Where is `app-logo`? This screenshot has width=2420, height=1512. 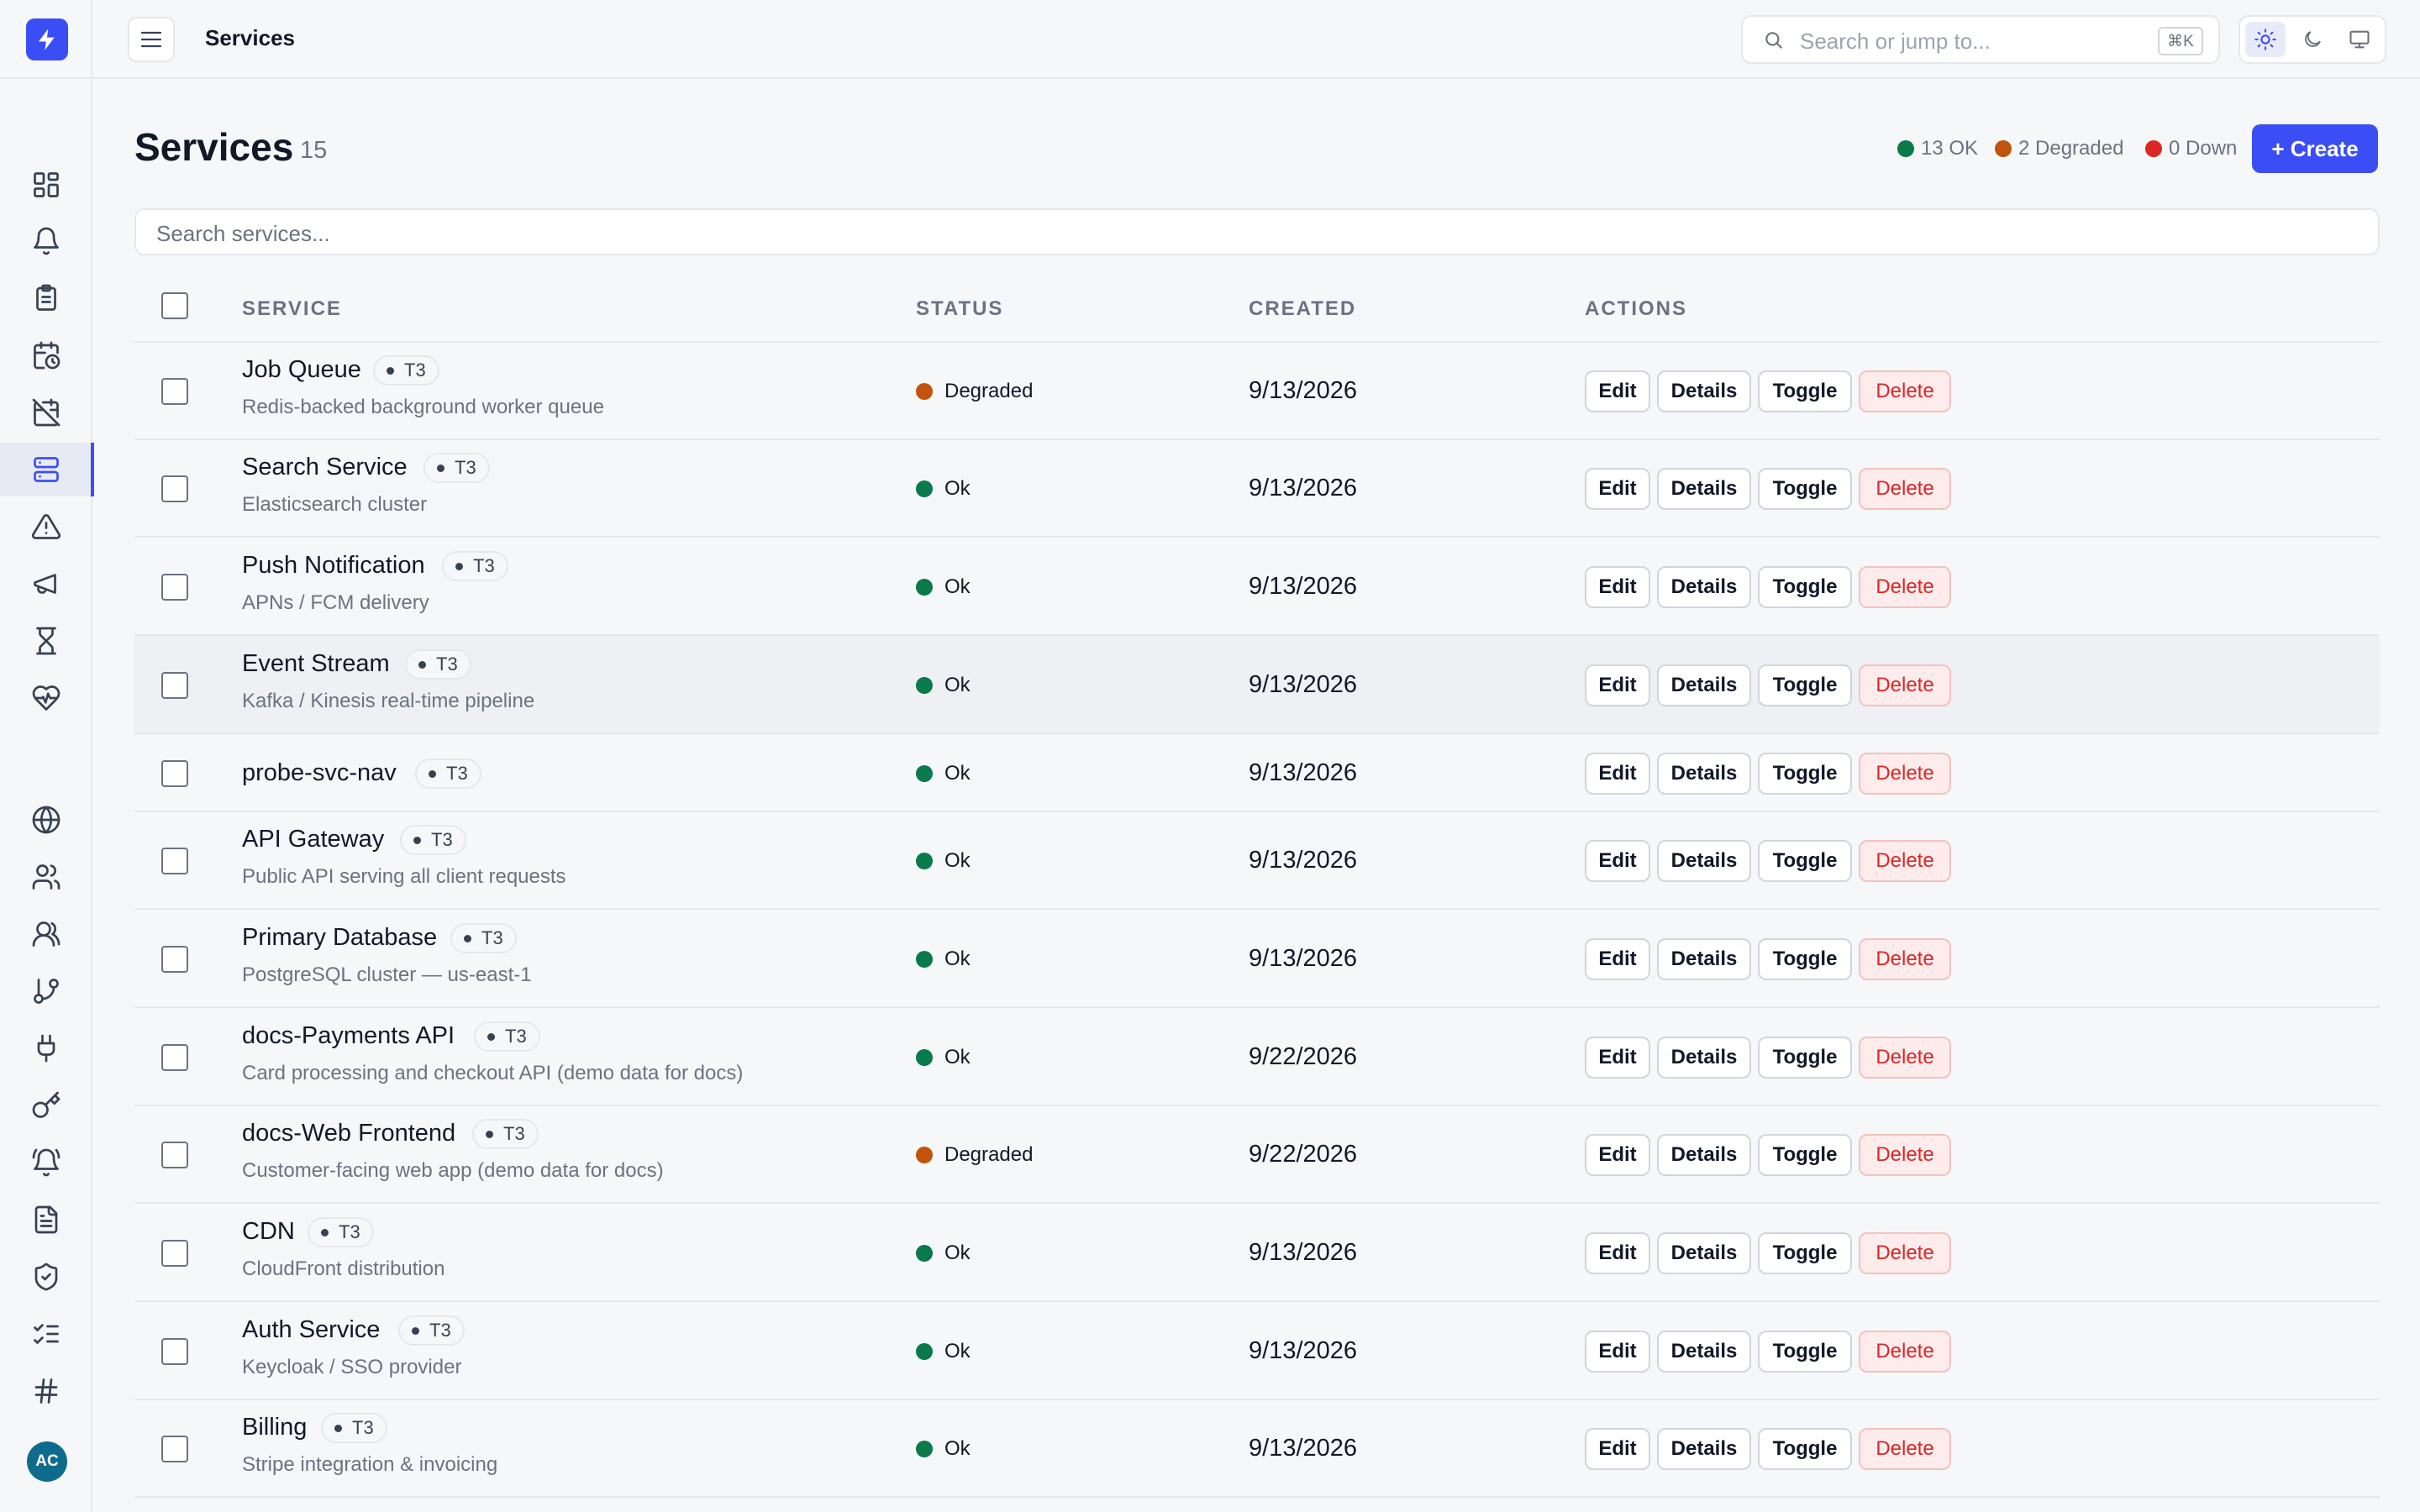
app-logo is located at coordinates (47, 39).